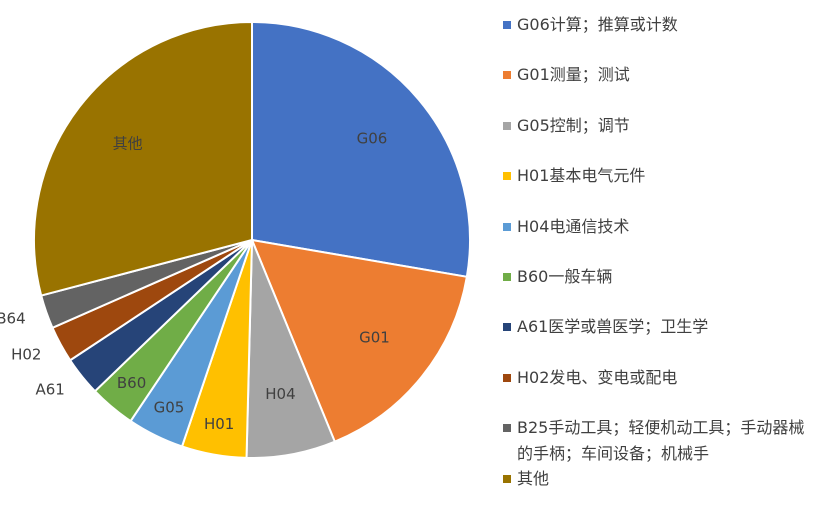  I want to click on legend-label: B60一般车辆, so click(565, 276).